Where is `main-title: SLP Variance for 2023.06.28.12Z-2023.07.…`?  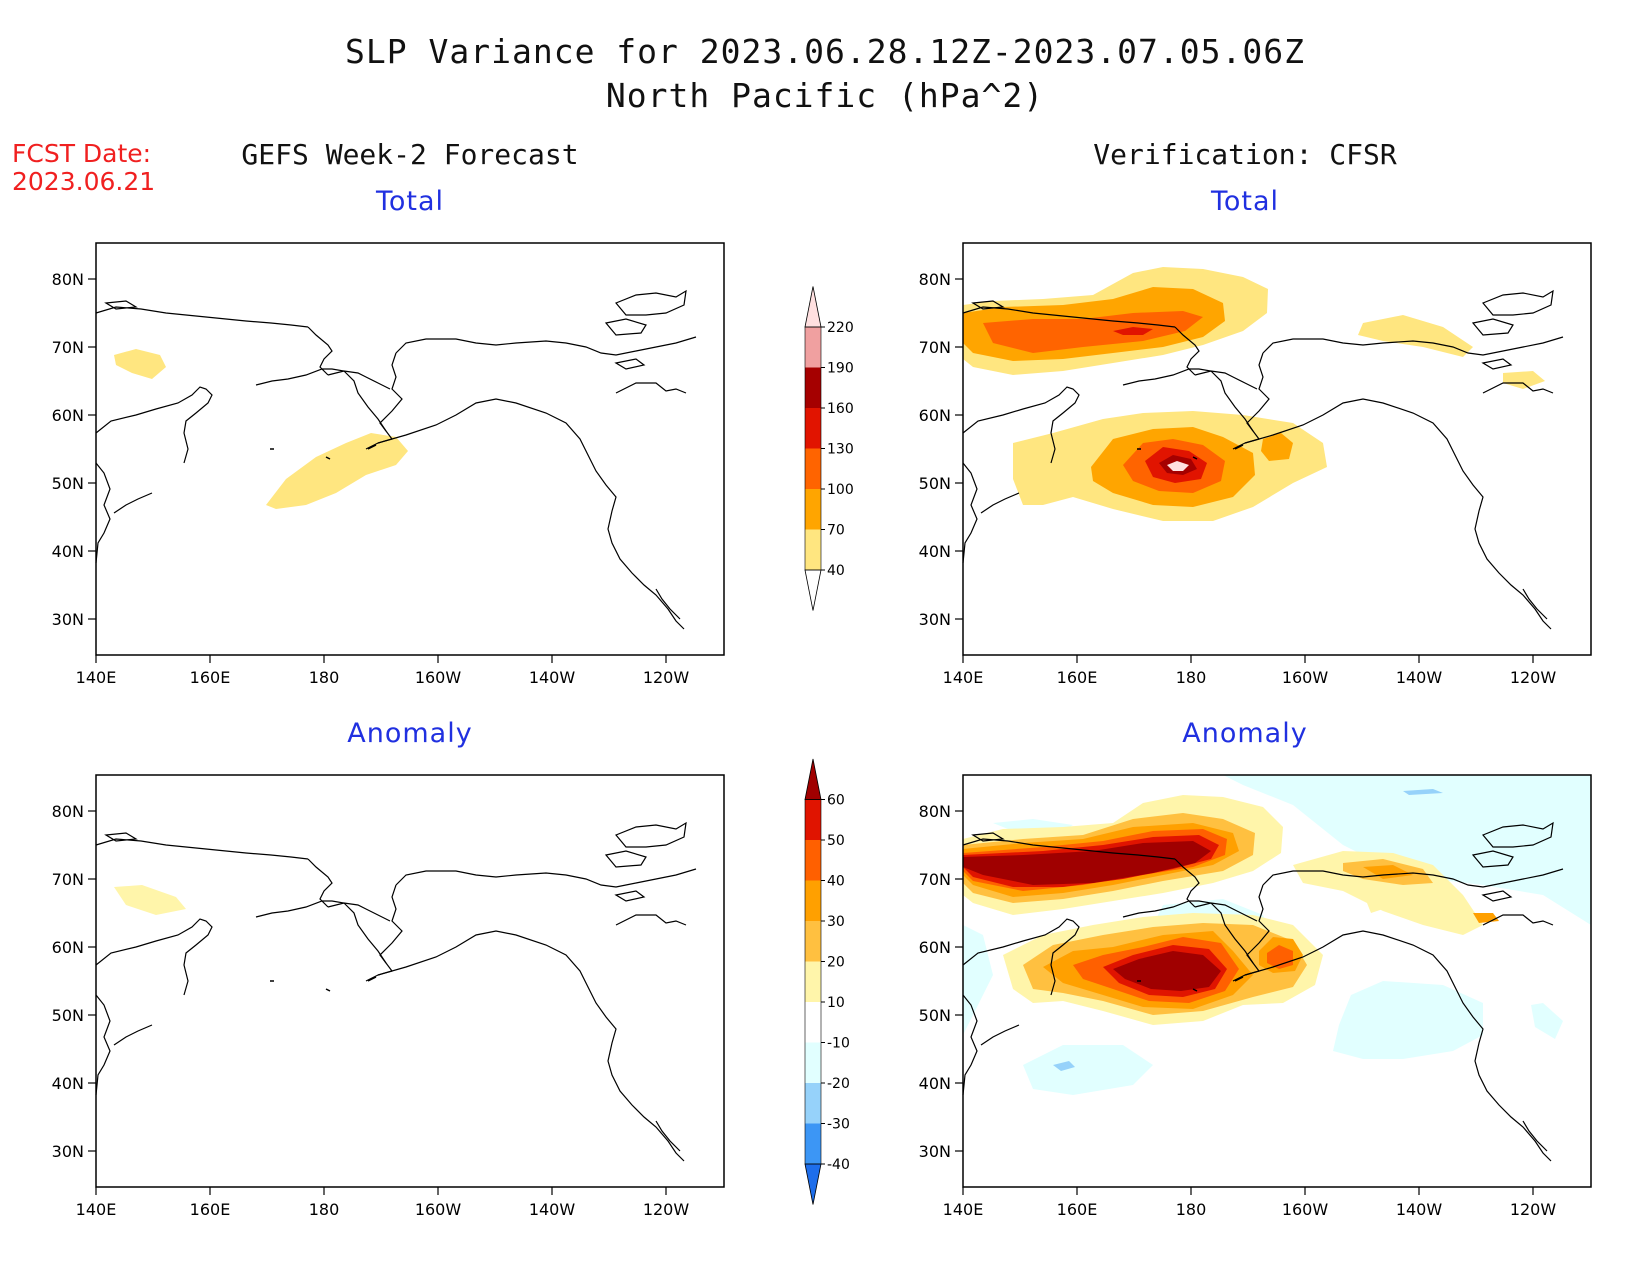
main-title: SLP Variance for 2023.06.28.12Z-2023.07.… is located at coordinates (825, 51).